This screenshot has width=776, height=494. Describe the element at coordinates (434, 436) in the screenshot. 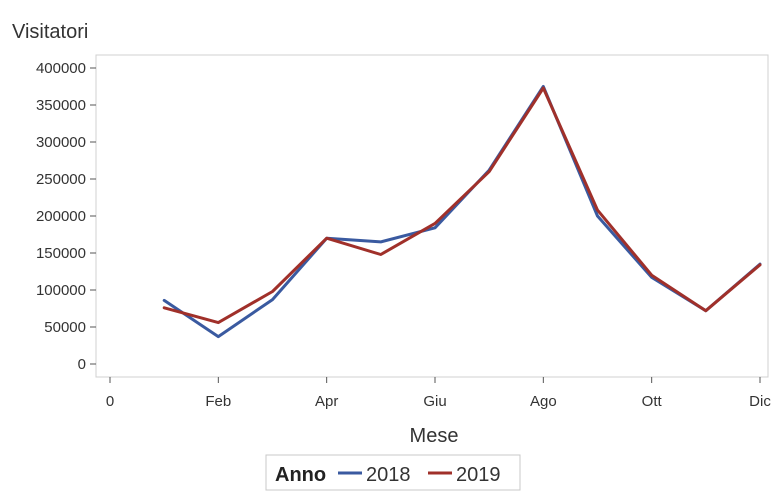

I see `x-axis-title: Mese` at that location.